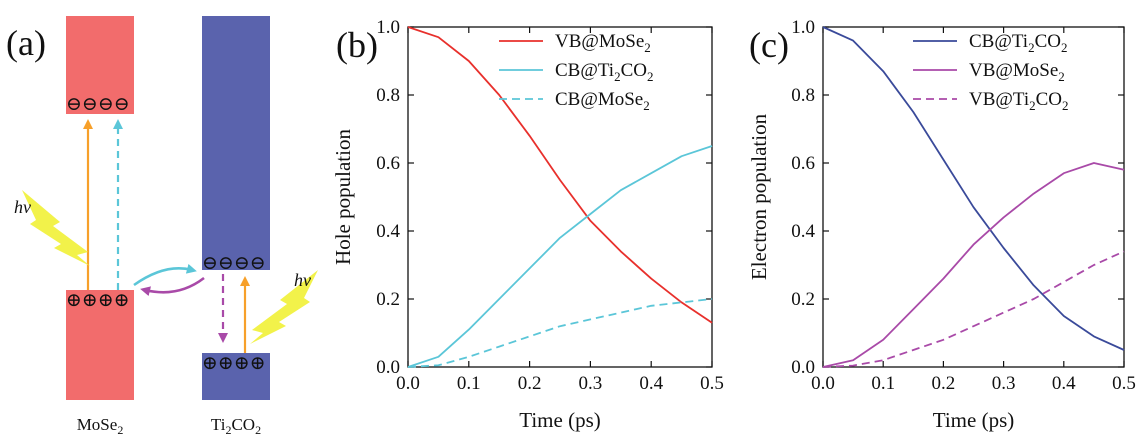 The height and width of the screenshot is (440, 1148). What do you see at coordinates (98, 300) in the screenshot?
I see `mose2-holes: ⊕⊕⊕⊕` at bounding box center [98, 300].